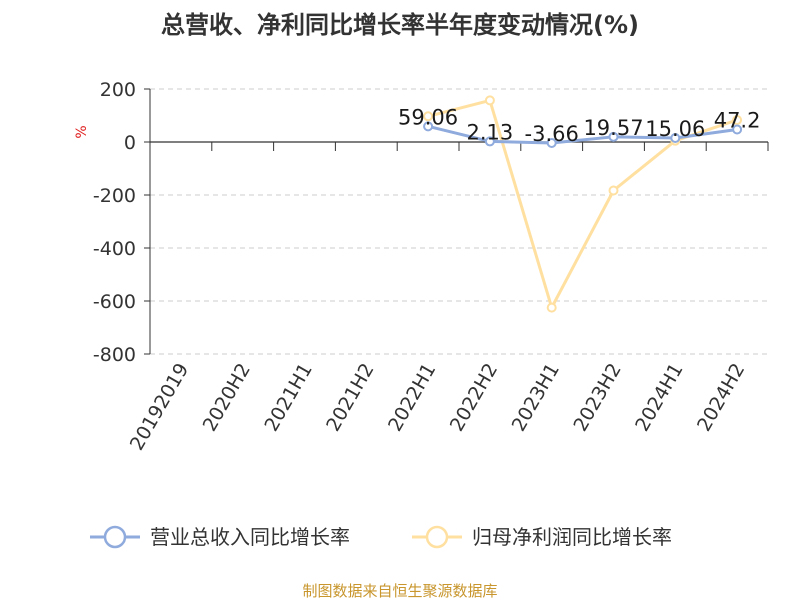  I want to click on x-tick-label: 2022H2, so click(474, 398).